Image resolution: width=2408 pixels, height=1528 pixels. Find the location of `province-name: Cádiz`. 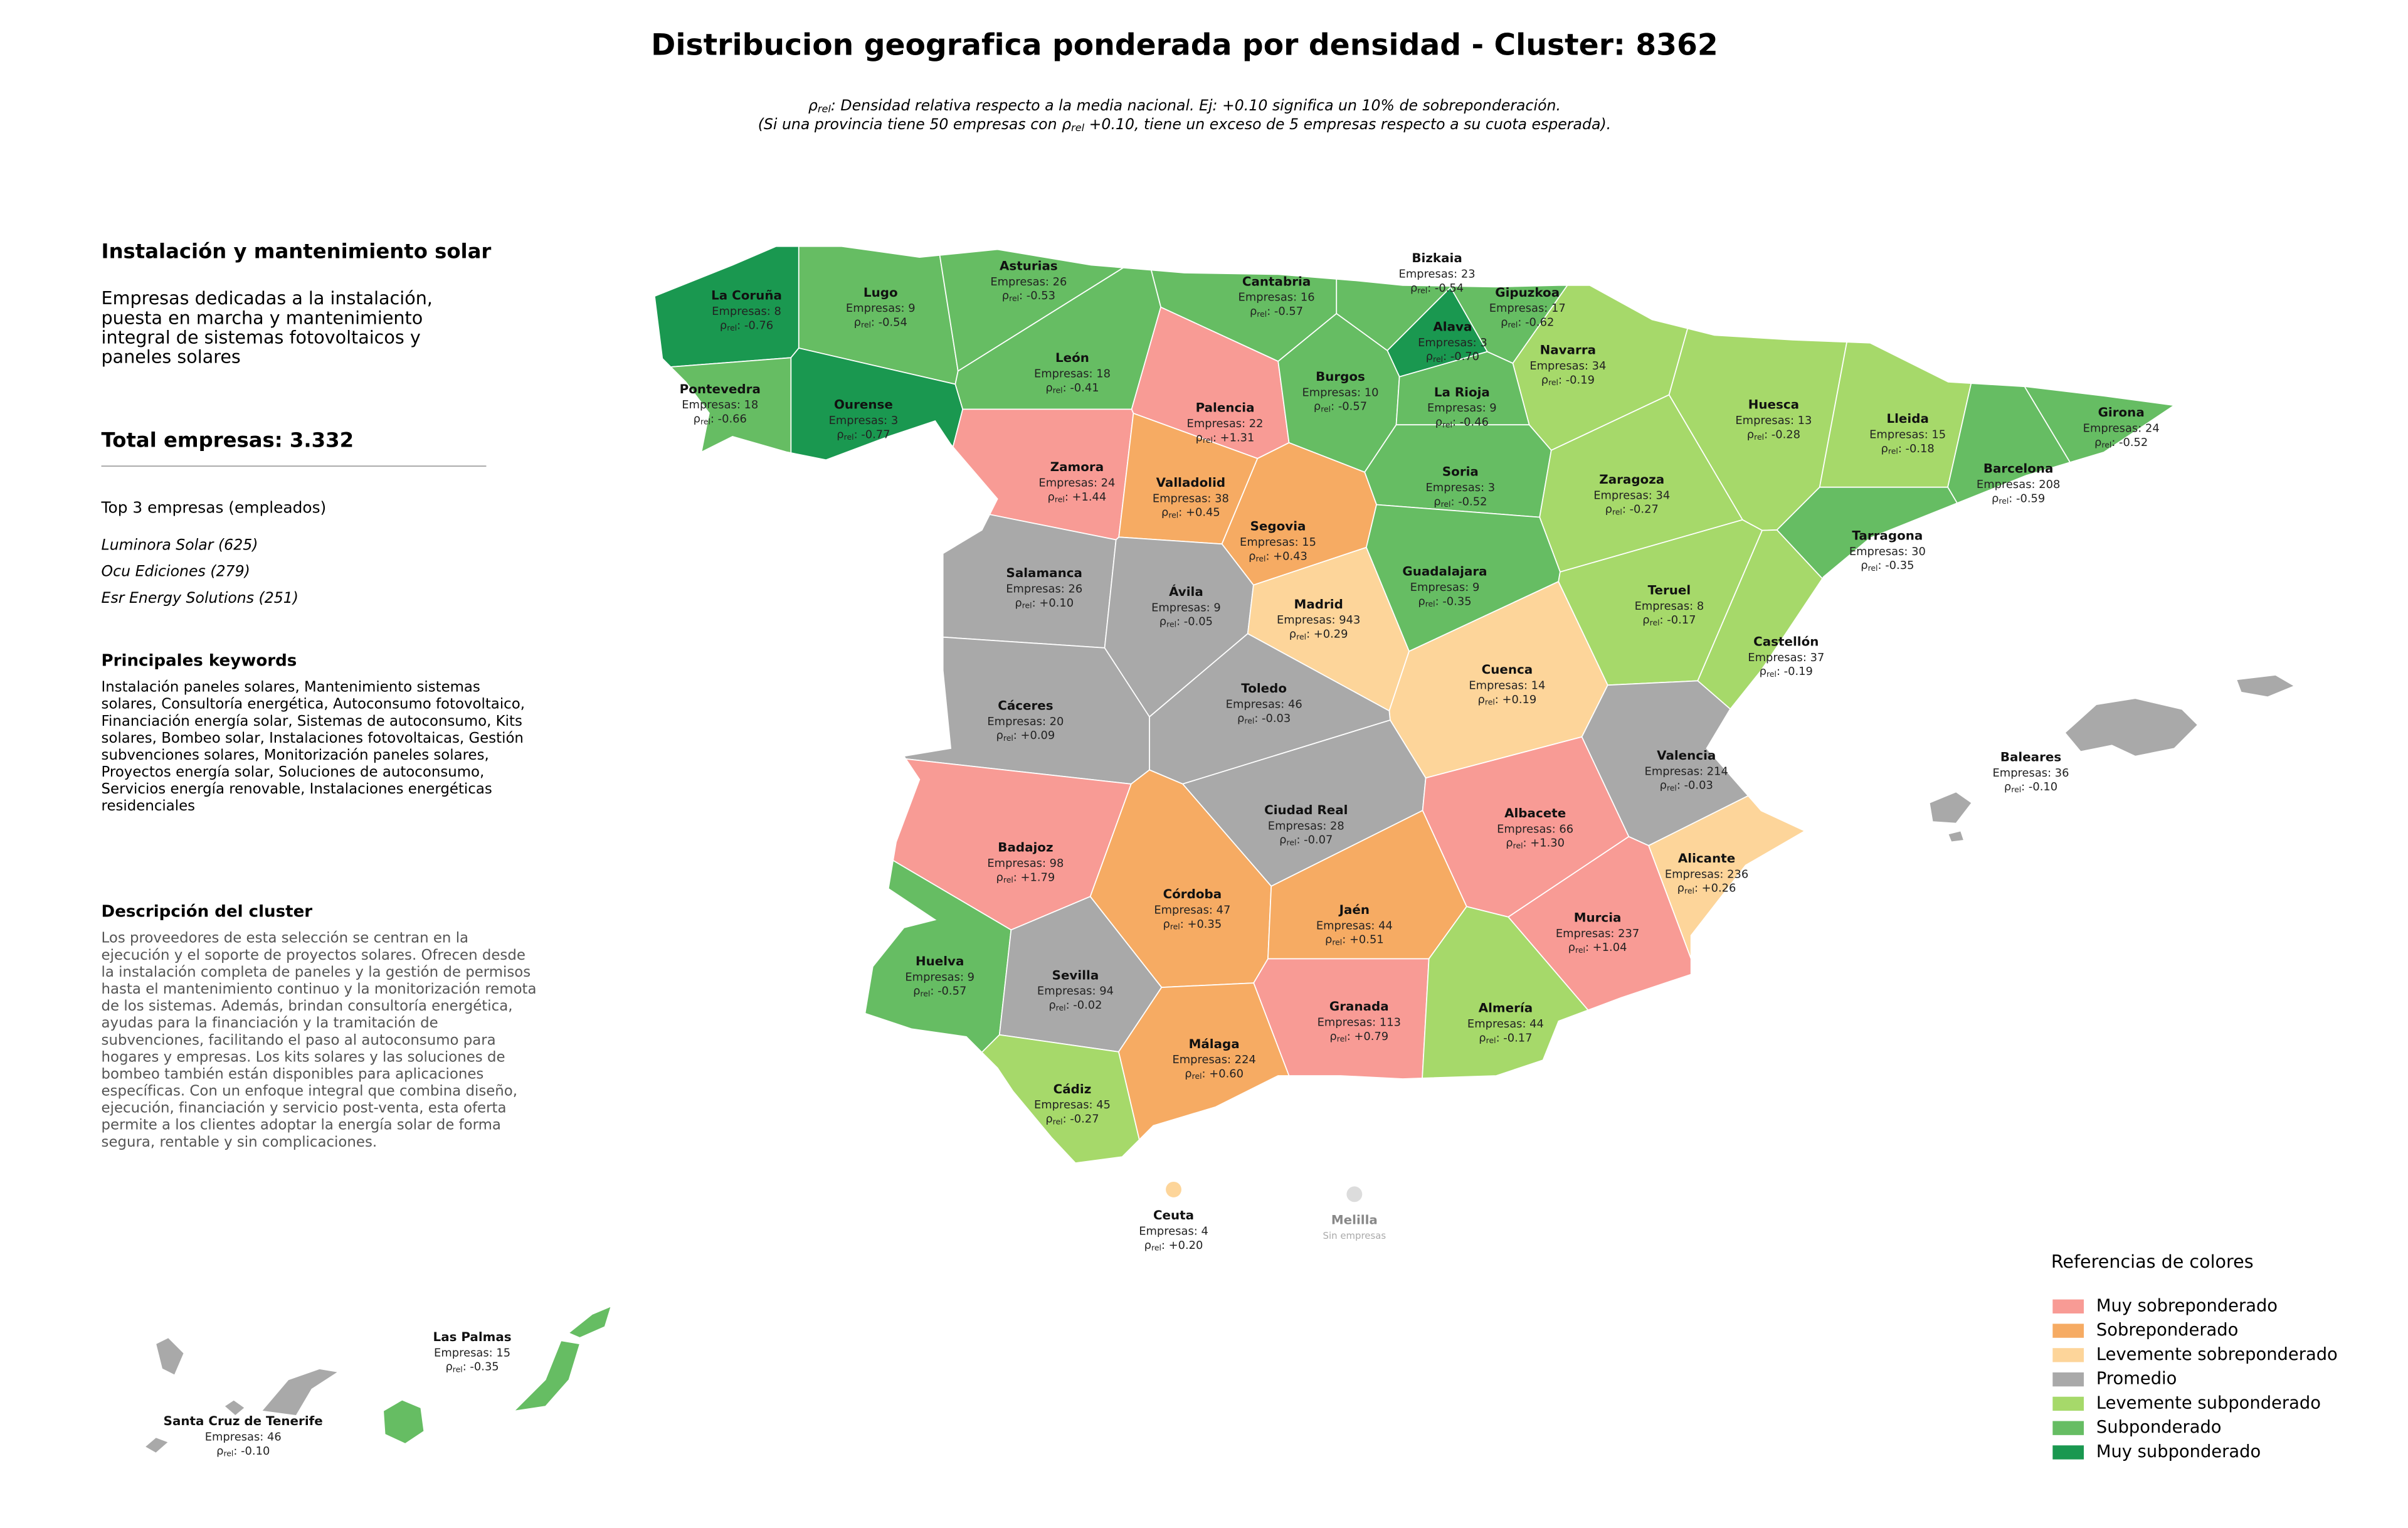

province-name: Cádiz is located at coordinates (1073, 1089).